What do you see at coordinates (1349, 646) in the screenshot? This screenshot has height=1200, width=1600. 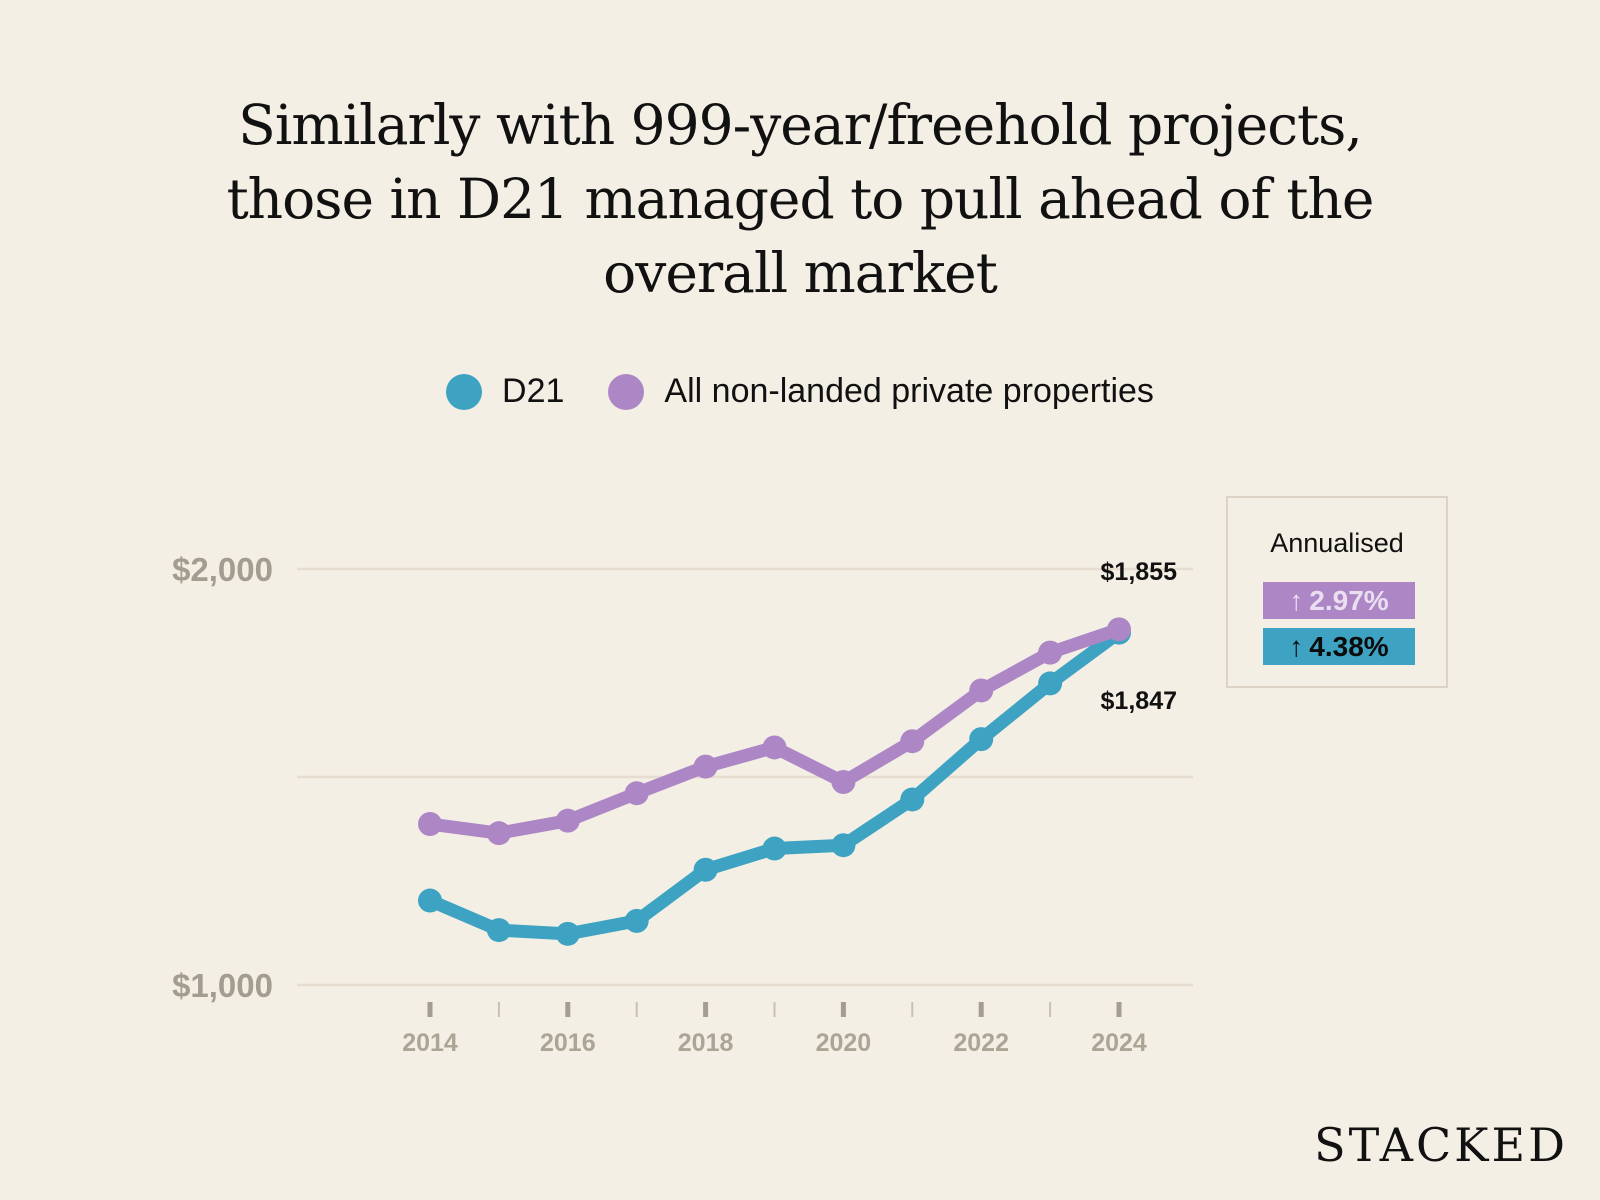 I see `annualised-value: 4.38%` at bounding box center [1349, 646].